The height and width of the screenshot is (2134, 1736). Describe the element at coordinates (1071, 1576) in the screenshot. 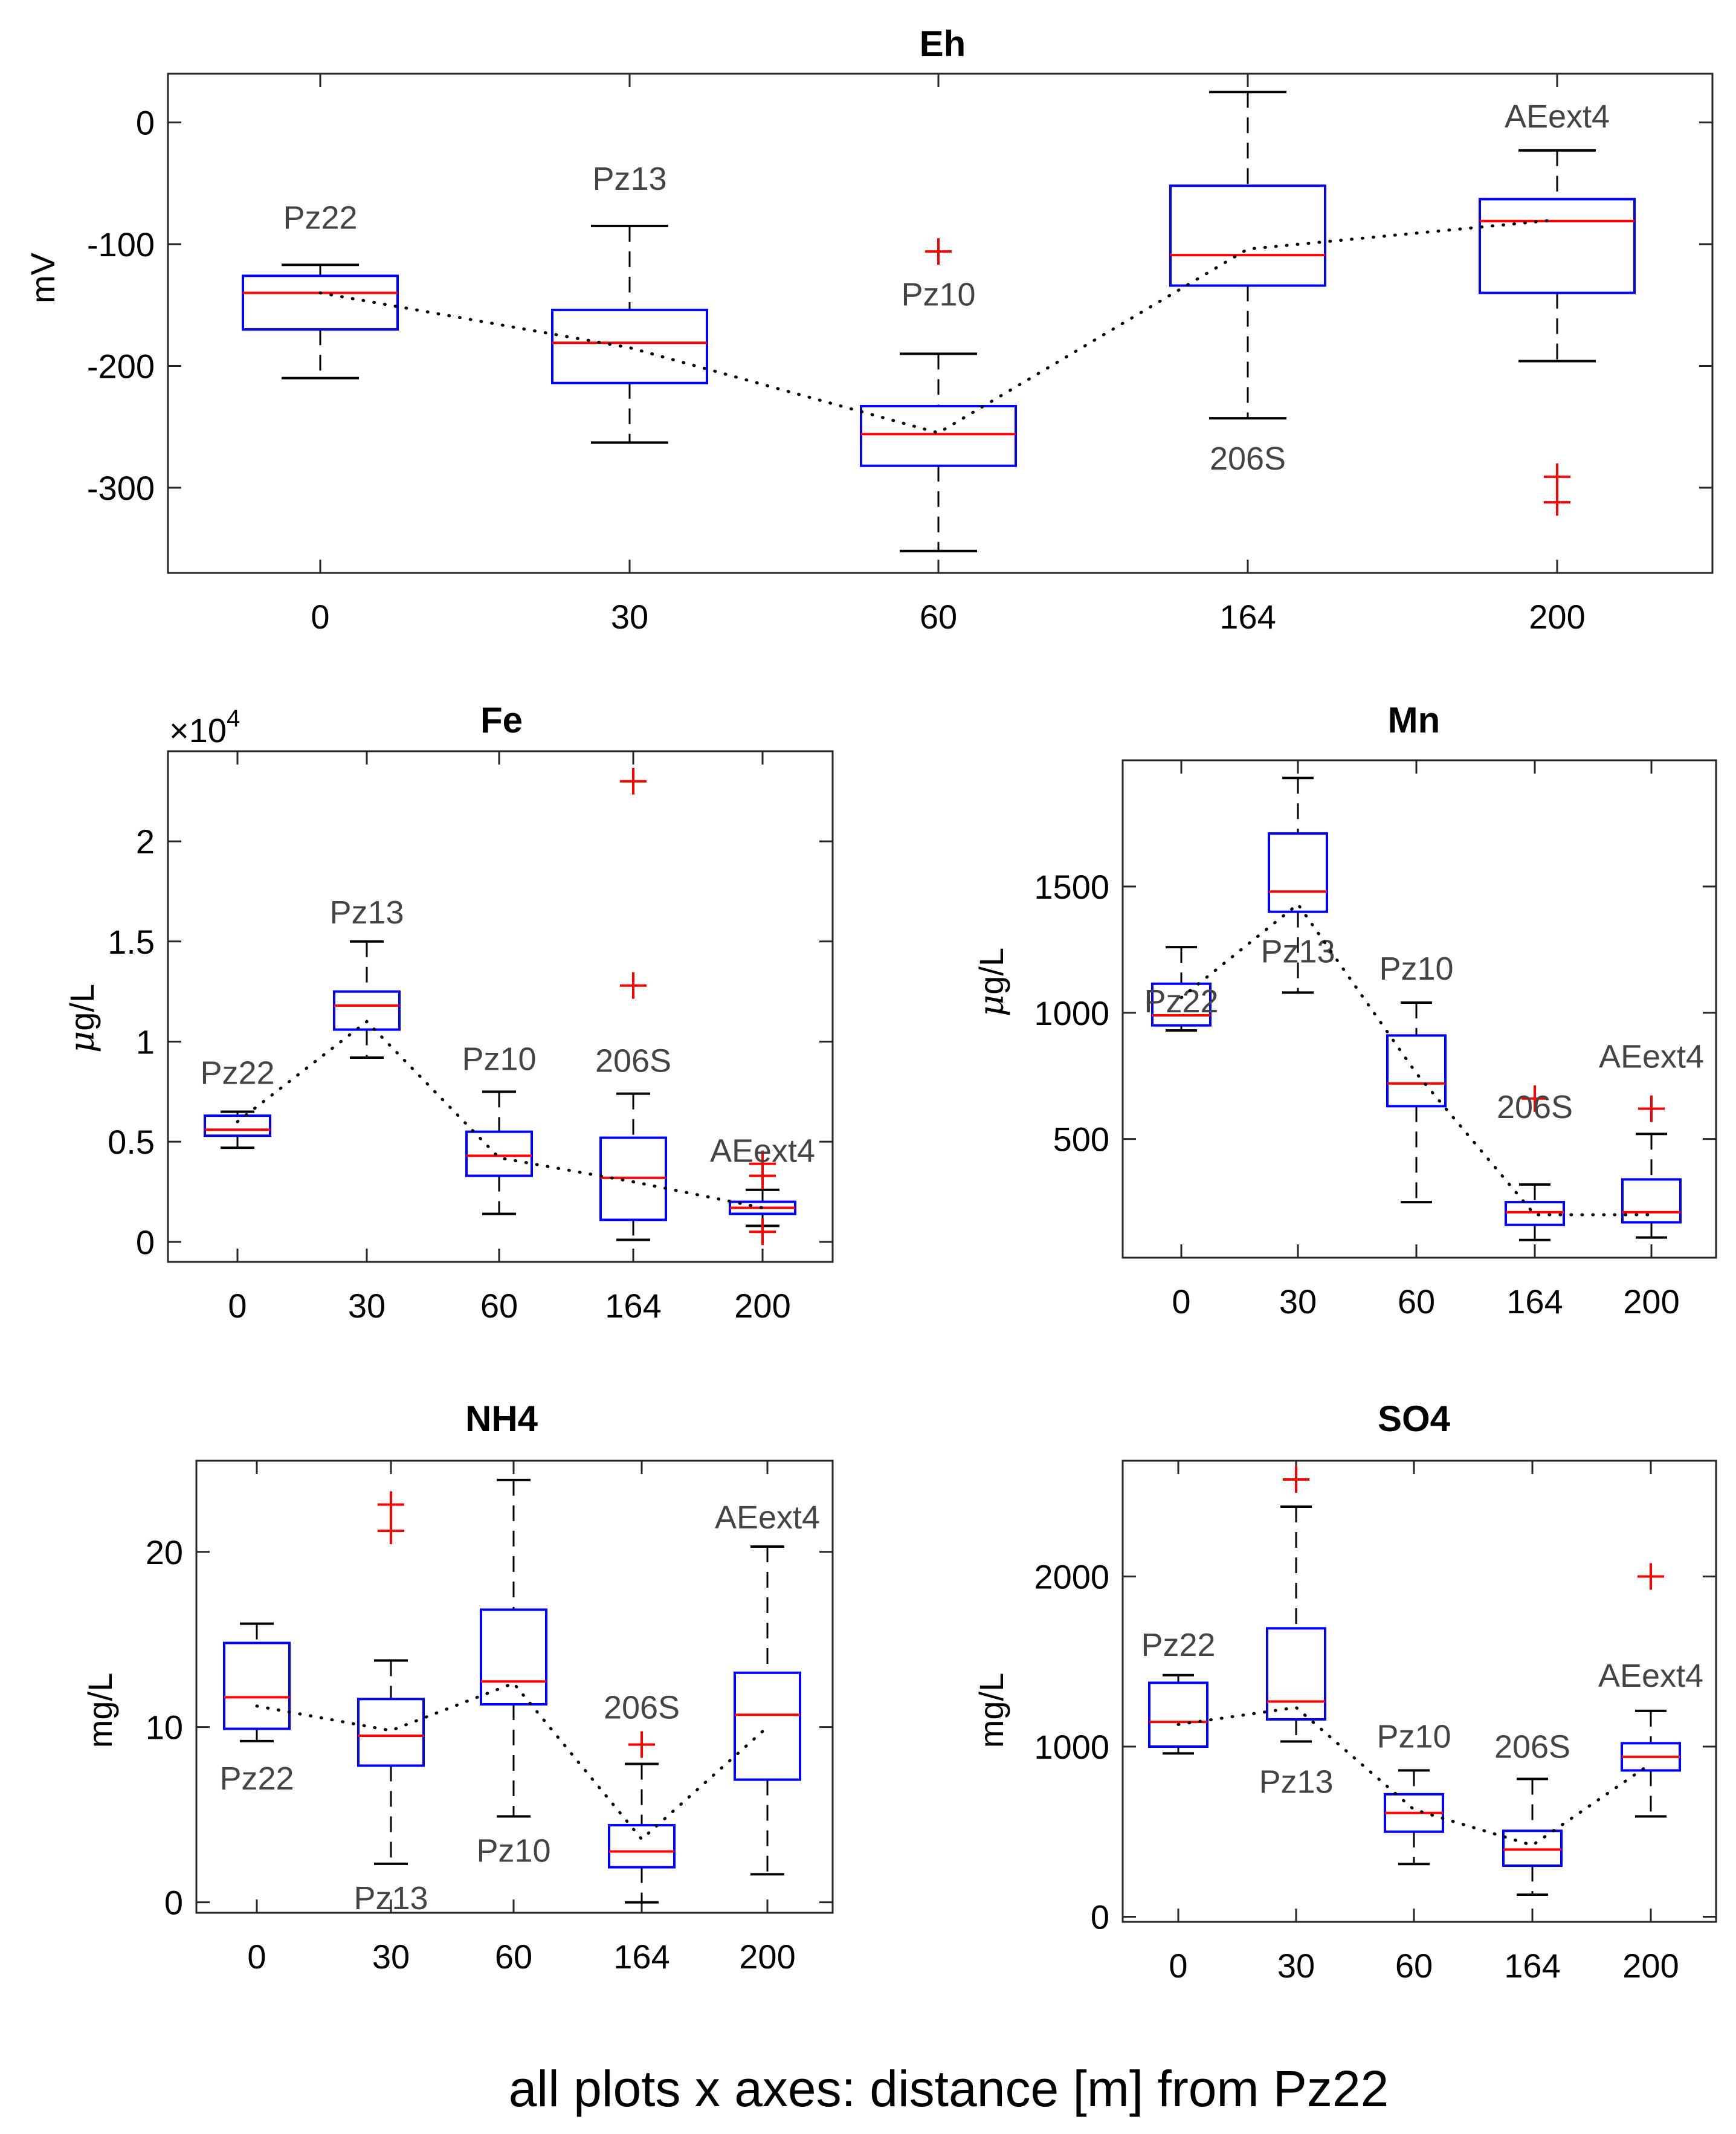

I see `y-tick-label: 2000` at that location.